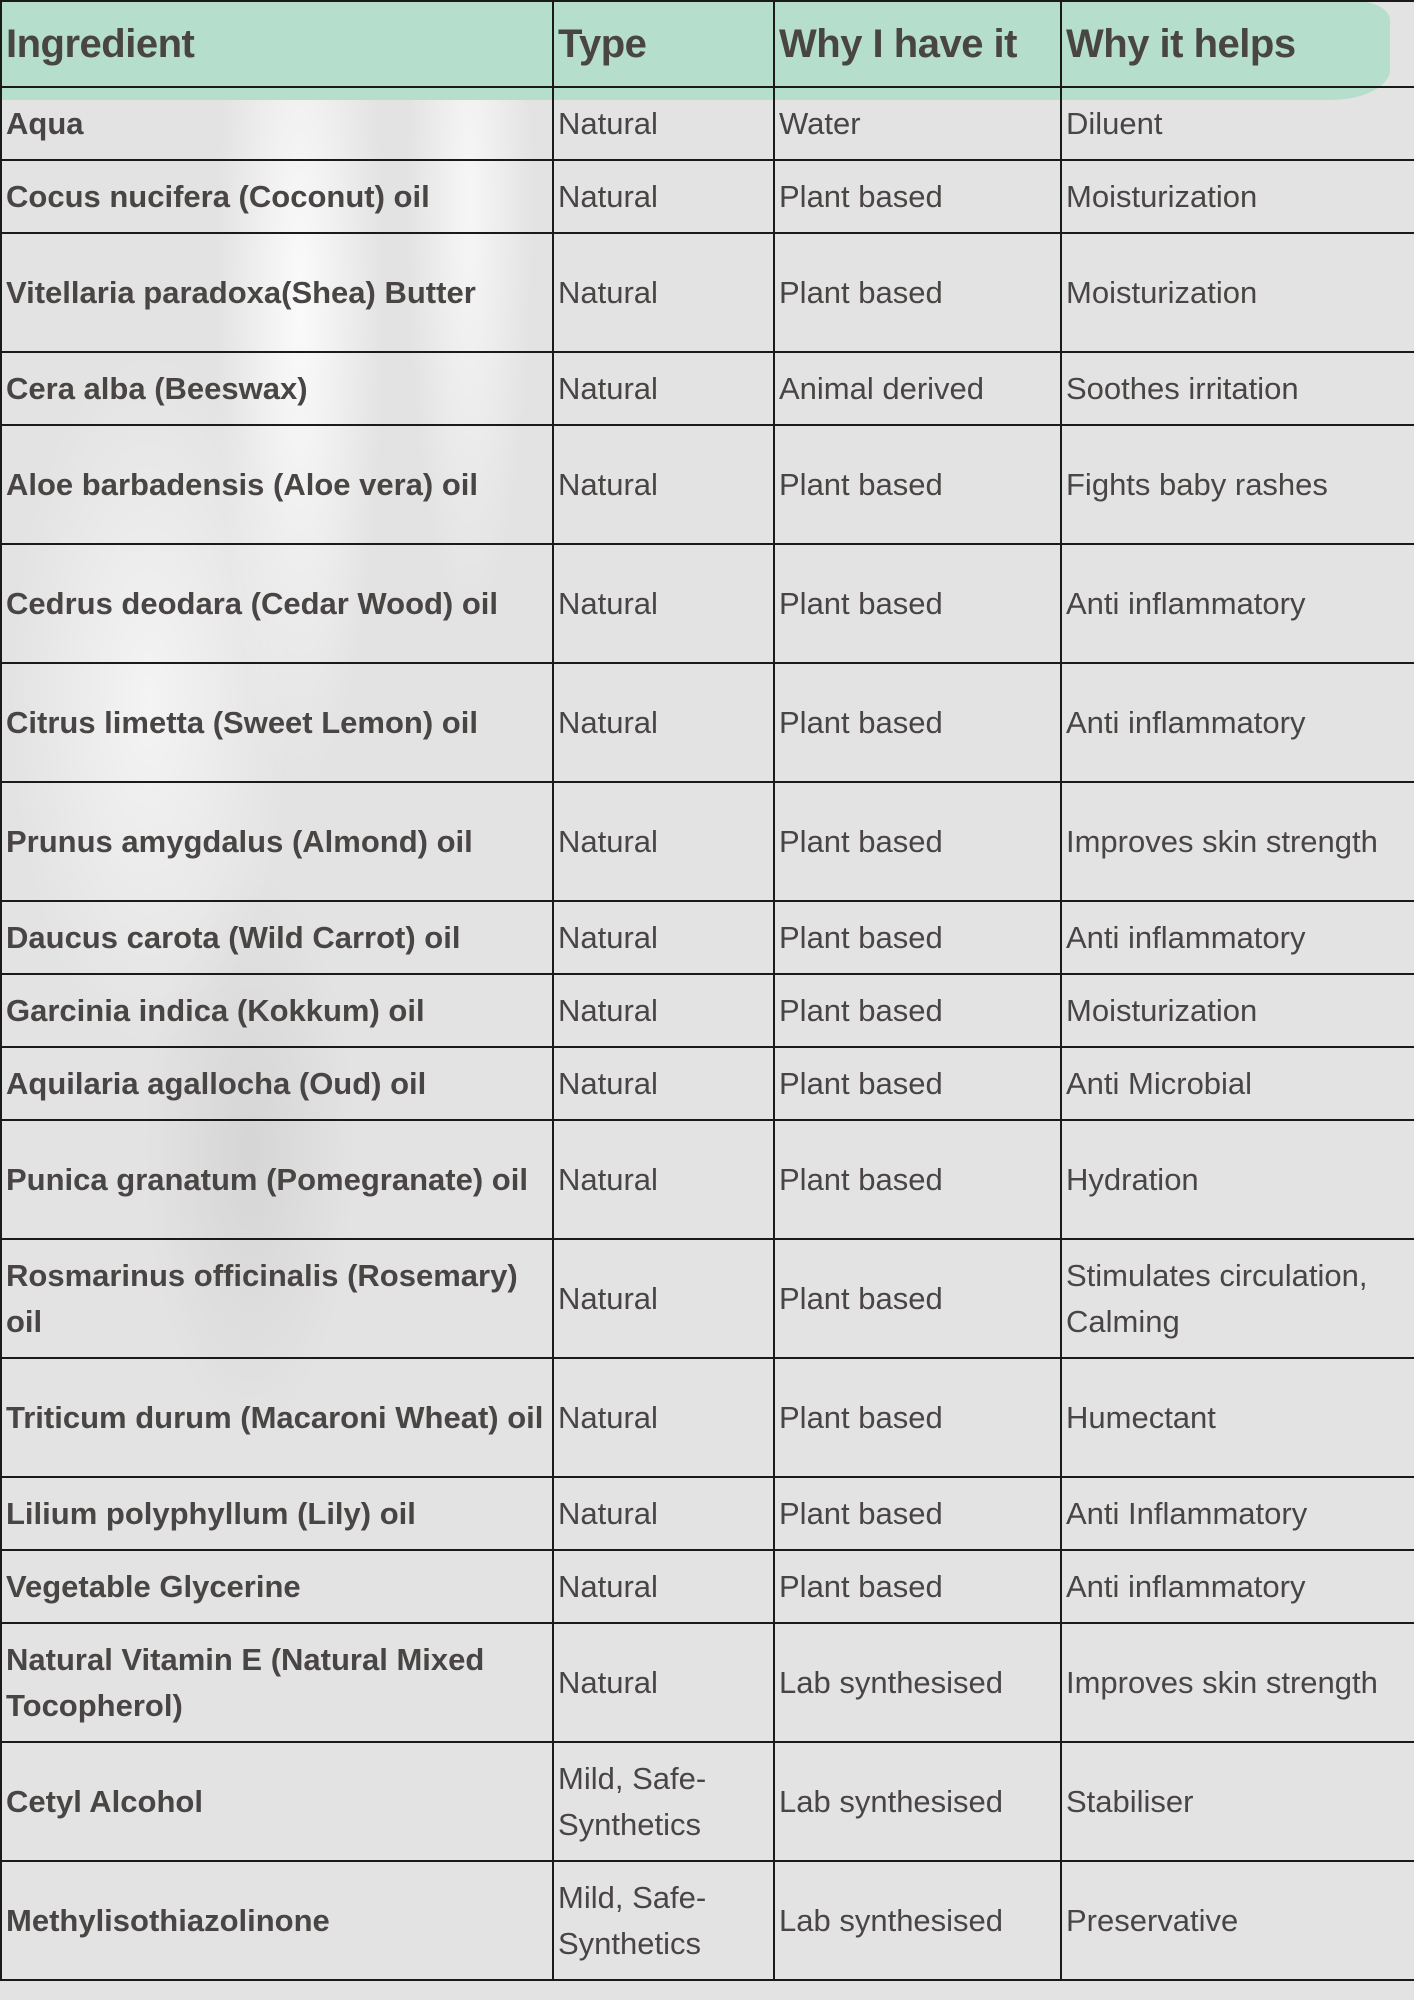 Image resolution: width=1414 pixels, height=2000 pixels. What do you see at coordinates (277, 1298) in the screenshot?
I see `cell-ingredient: Rosmarinus officinalis (Rosemary) oil` at bounding box center [277, 1298].